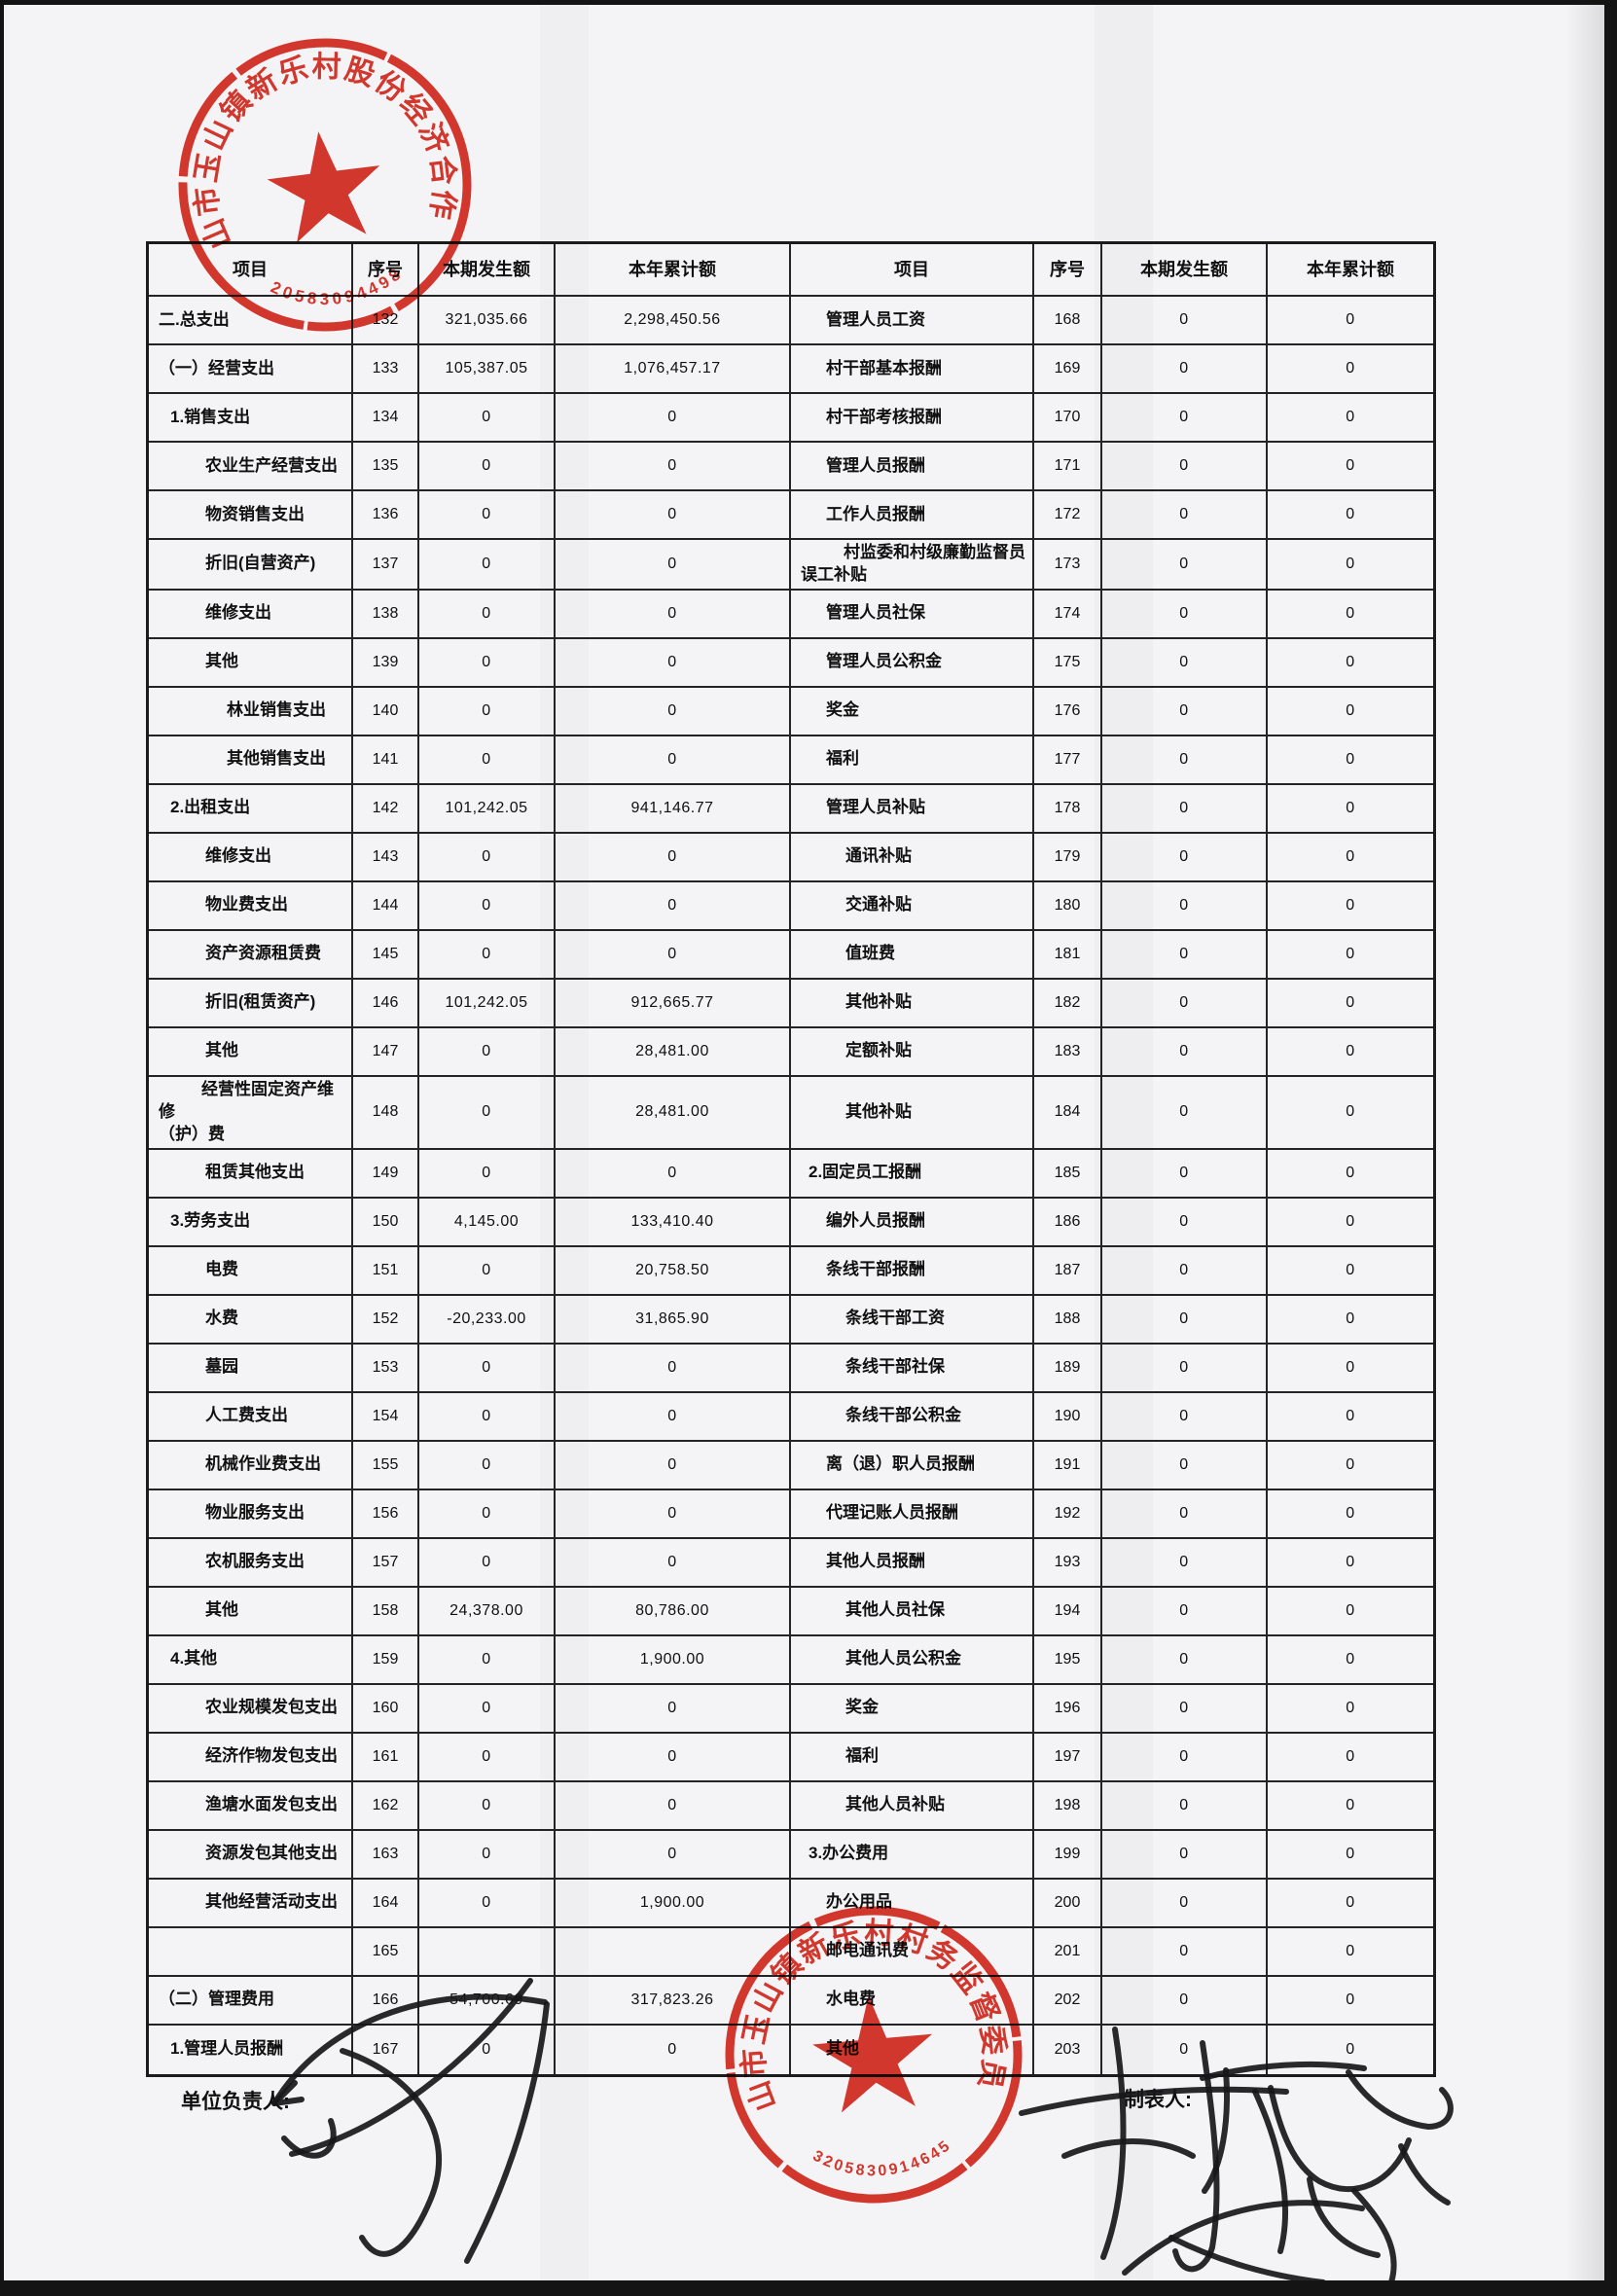  I want to click on no-cell-right: 181, so click(1068, 955).